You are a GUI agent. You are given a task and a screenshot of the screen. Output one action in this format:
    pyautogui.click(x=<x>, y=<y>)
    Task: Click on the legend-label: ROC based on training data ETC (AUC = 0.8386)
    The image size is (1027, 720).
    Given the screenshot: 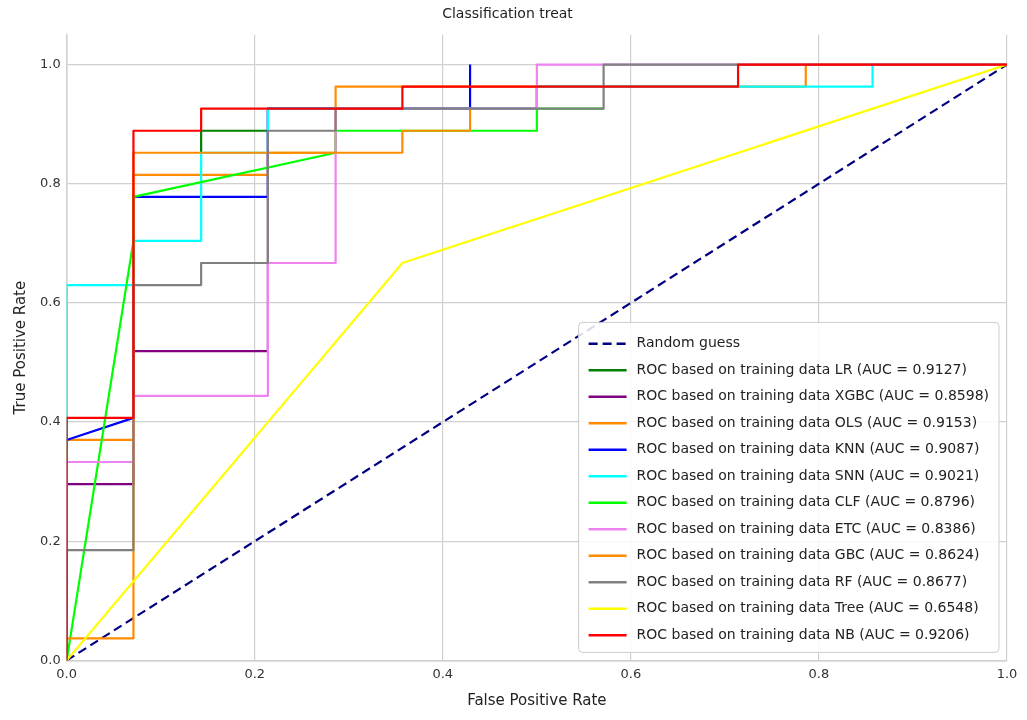 What is the action you would take?
    pyautogui.click(x=806, y=527)
    